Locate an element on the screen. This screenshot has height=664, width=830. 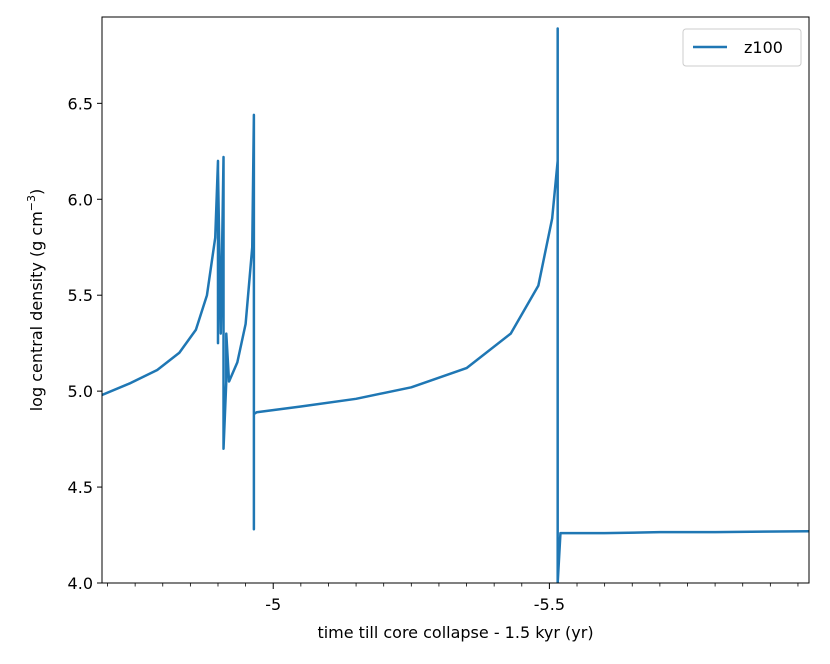
y-tick-label: 5.5 is located at coordinates (80, 295).